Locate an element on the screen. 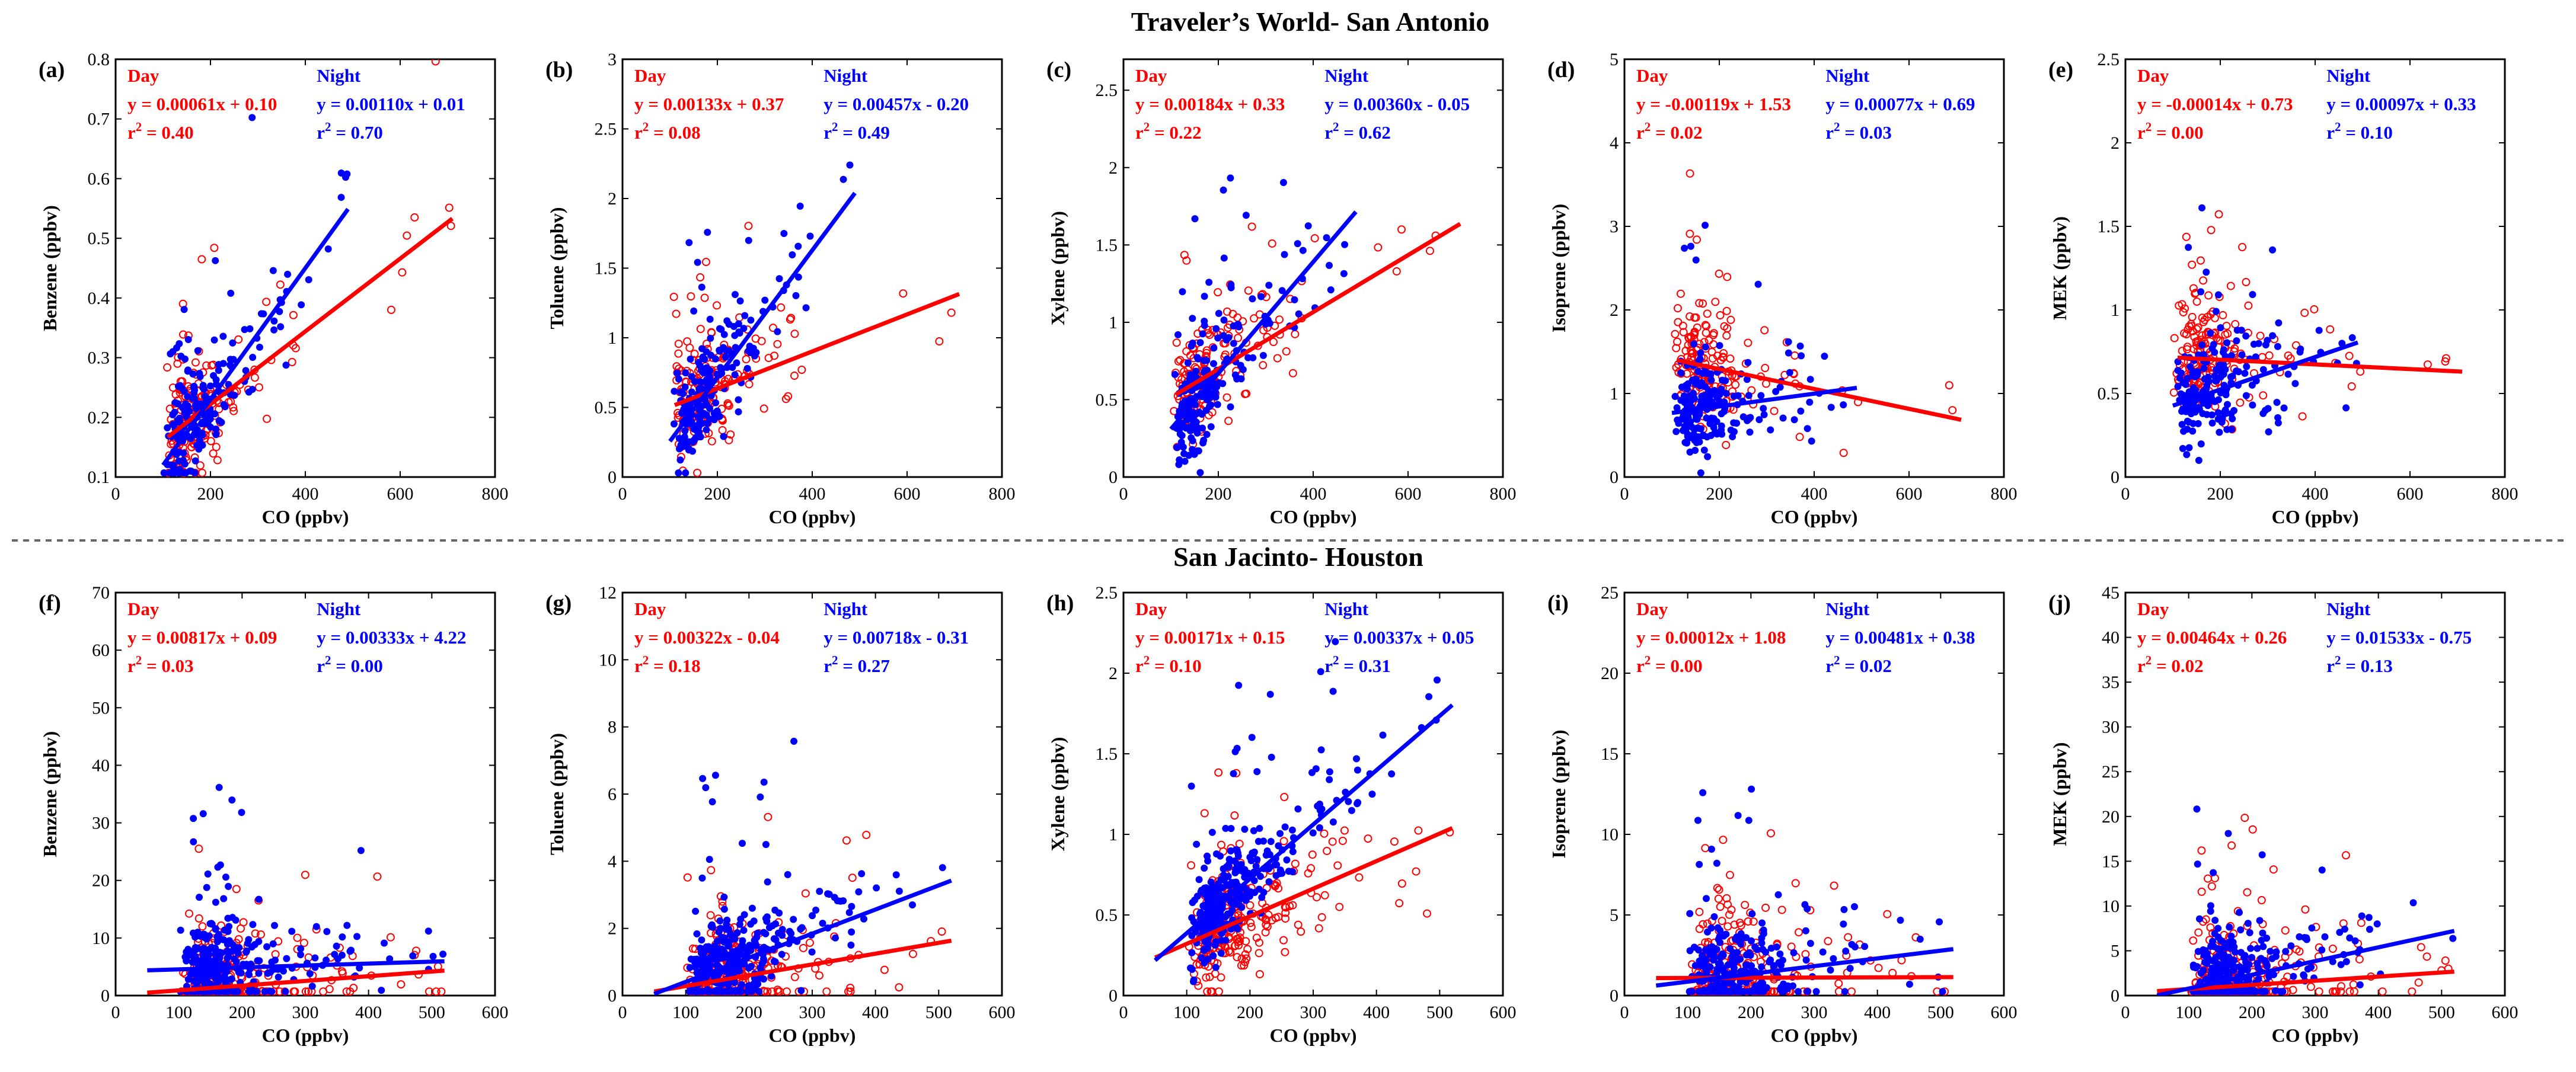 The image size is (2576, 1072). y-tick-label: 0.5 is located at coordinates (1107, 915).